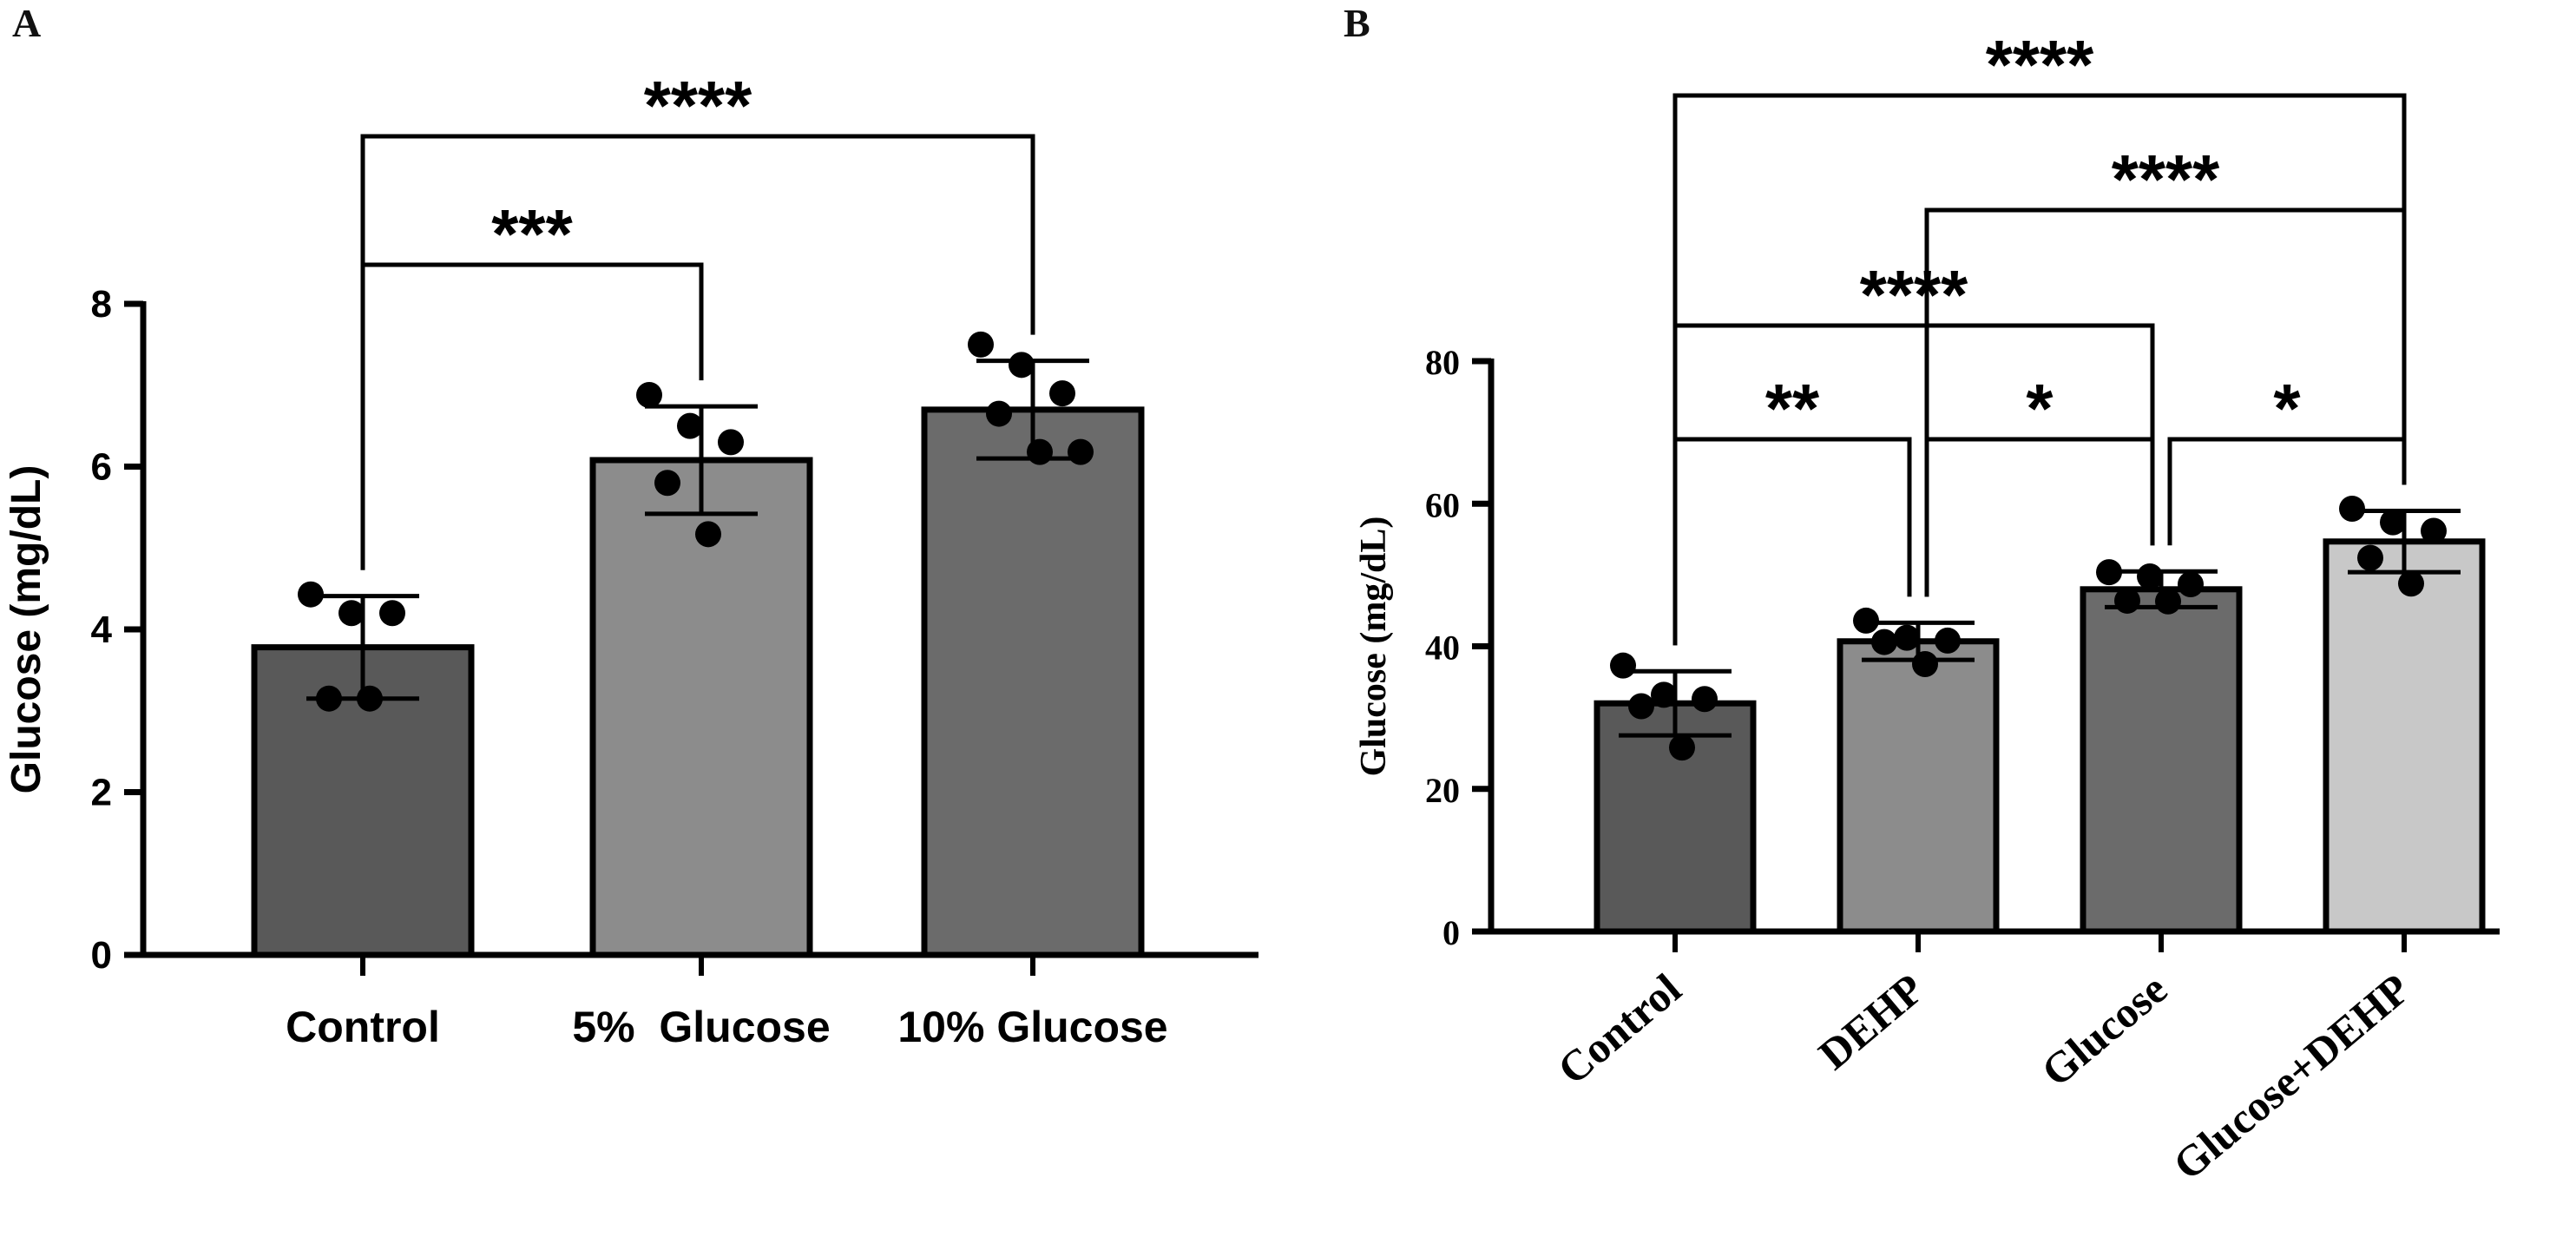  What do you see at coordinates (1443, 504) in the screenshot?
I see `panel-b-y-tick-label: 60` at bounding box center [1443, 504].